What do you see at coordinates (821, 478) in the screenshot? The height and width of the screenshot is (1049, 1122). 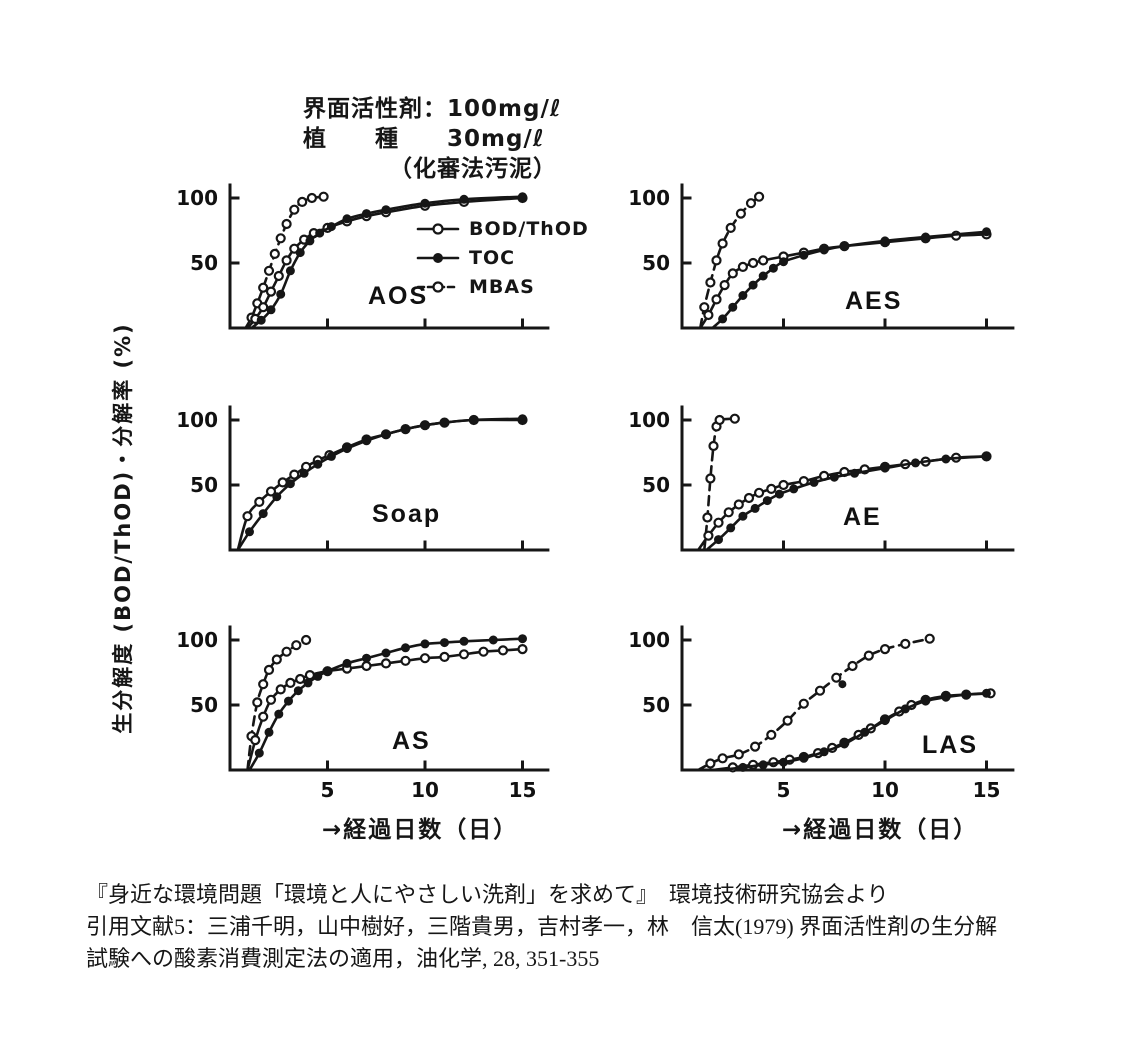 I see `chart-svg-ae: 50 100 AE` at bounding box center [821, 478].